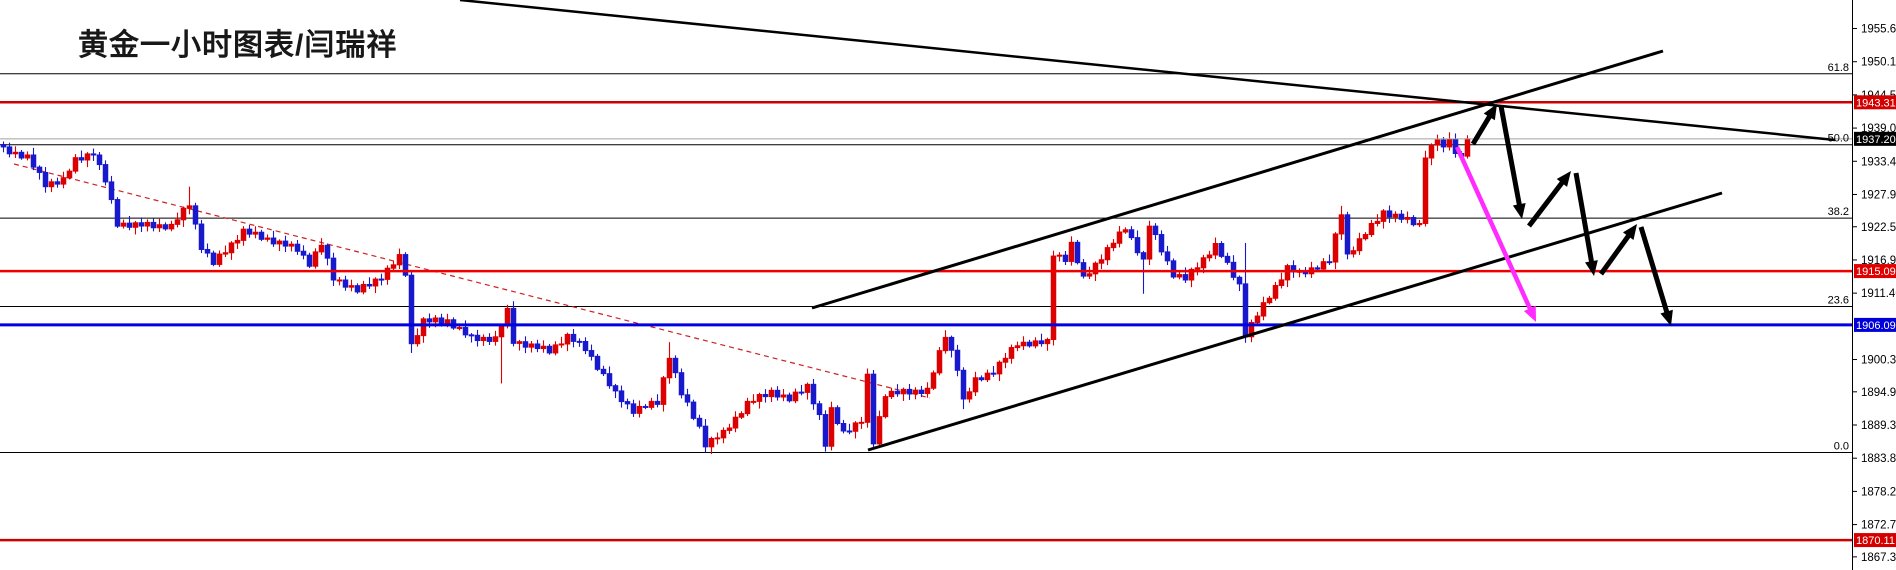 The width and height of the screenshot is (1896, 570). Describe the element at coordinates (1494, 229) in the screenshot. I see `forecast-magenta-arrow` at that location.